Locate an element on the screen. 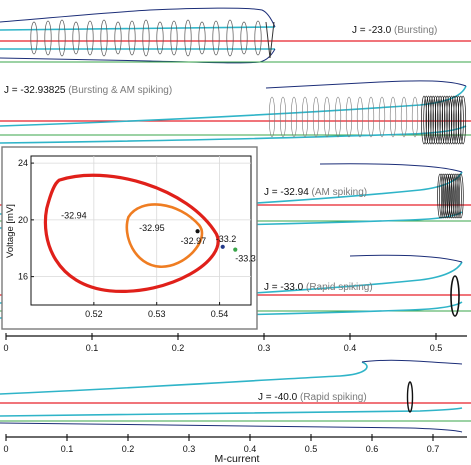  panel-2-am-orbits is located at coordinates (444, 120).